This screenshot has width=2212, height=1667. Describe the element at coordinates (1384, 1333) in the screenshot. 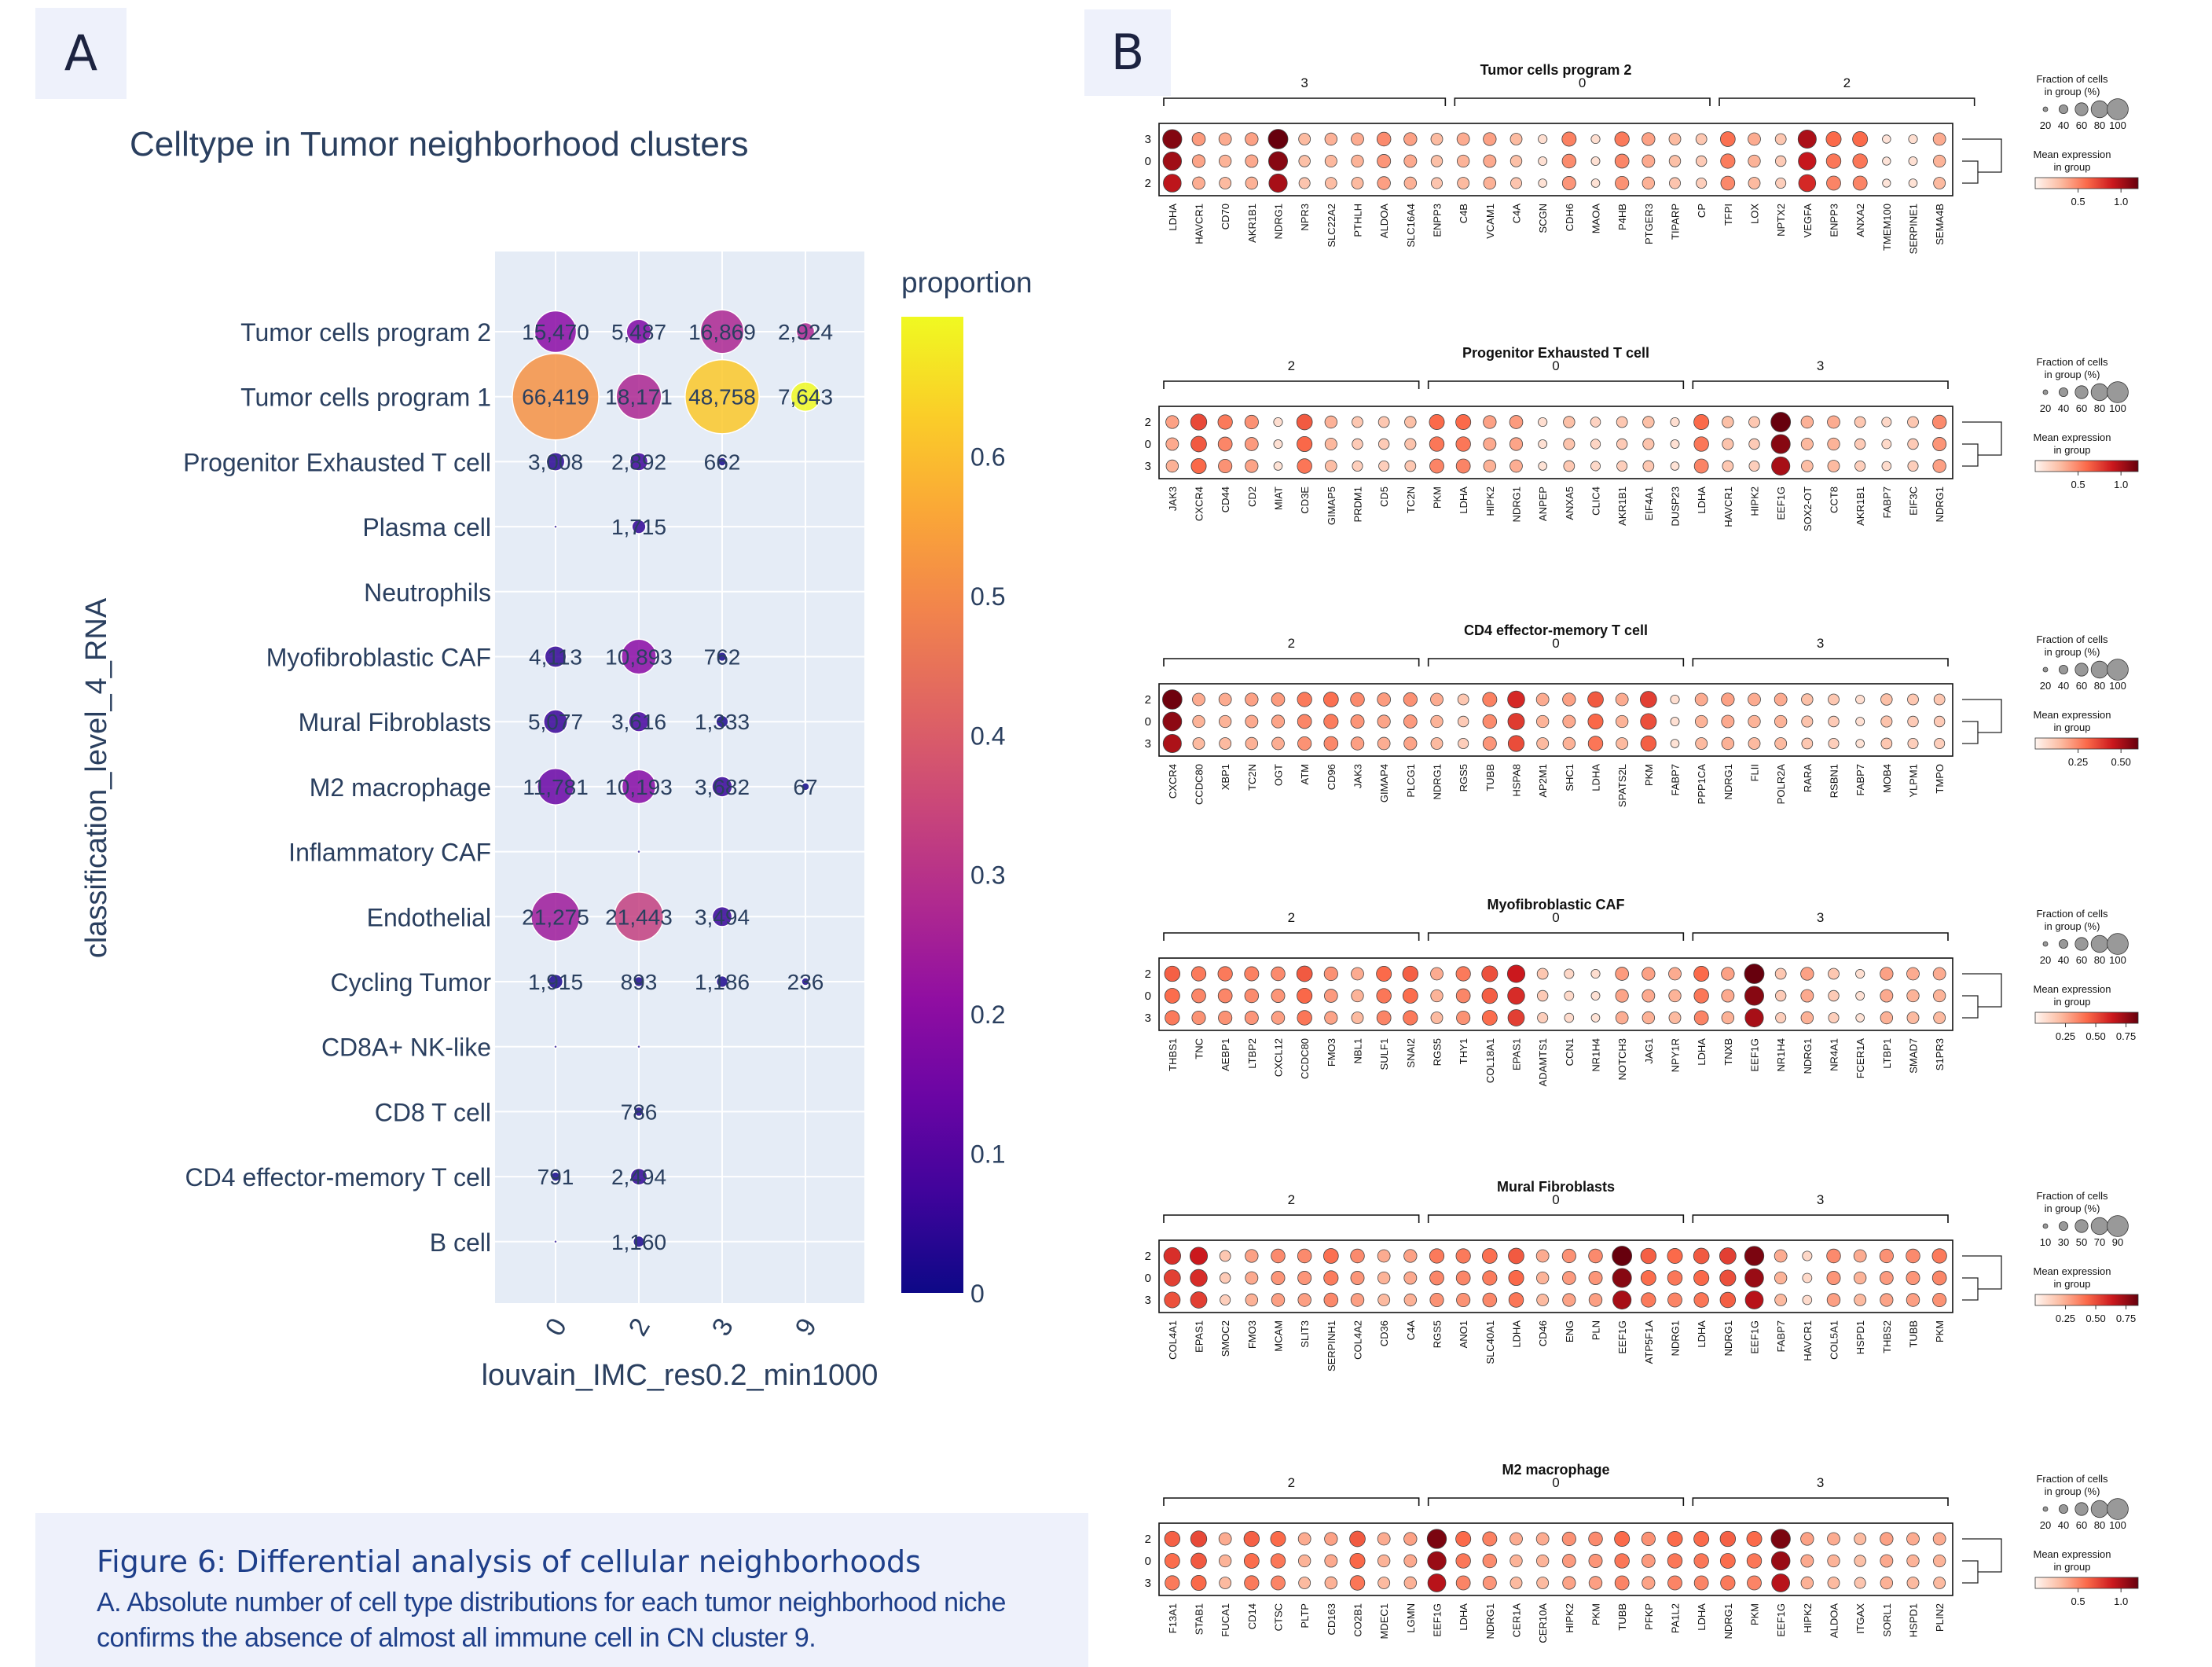

I see `gene-label: CD36` at that location.